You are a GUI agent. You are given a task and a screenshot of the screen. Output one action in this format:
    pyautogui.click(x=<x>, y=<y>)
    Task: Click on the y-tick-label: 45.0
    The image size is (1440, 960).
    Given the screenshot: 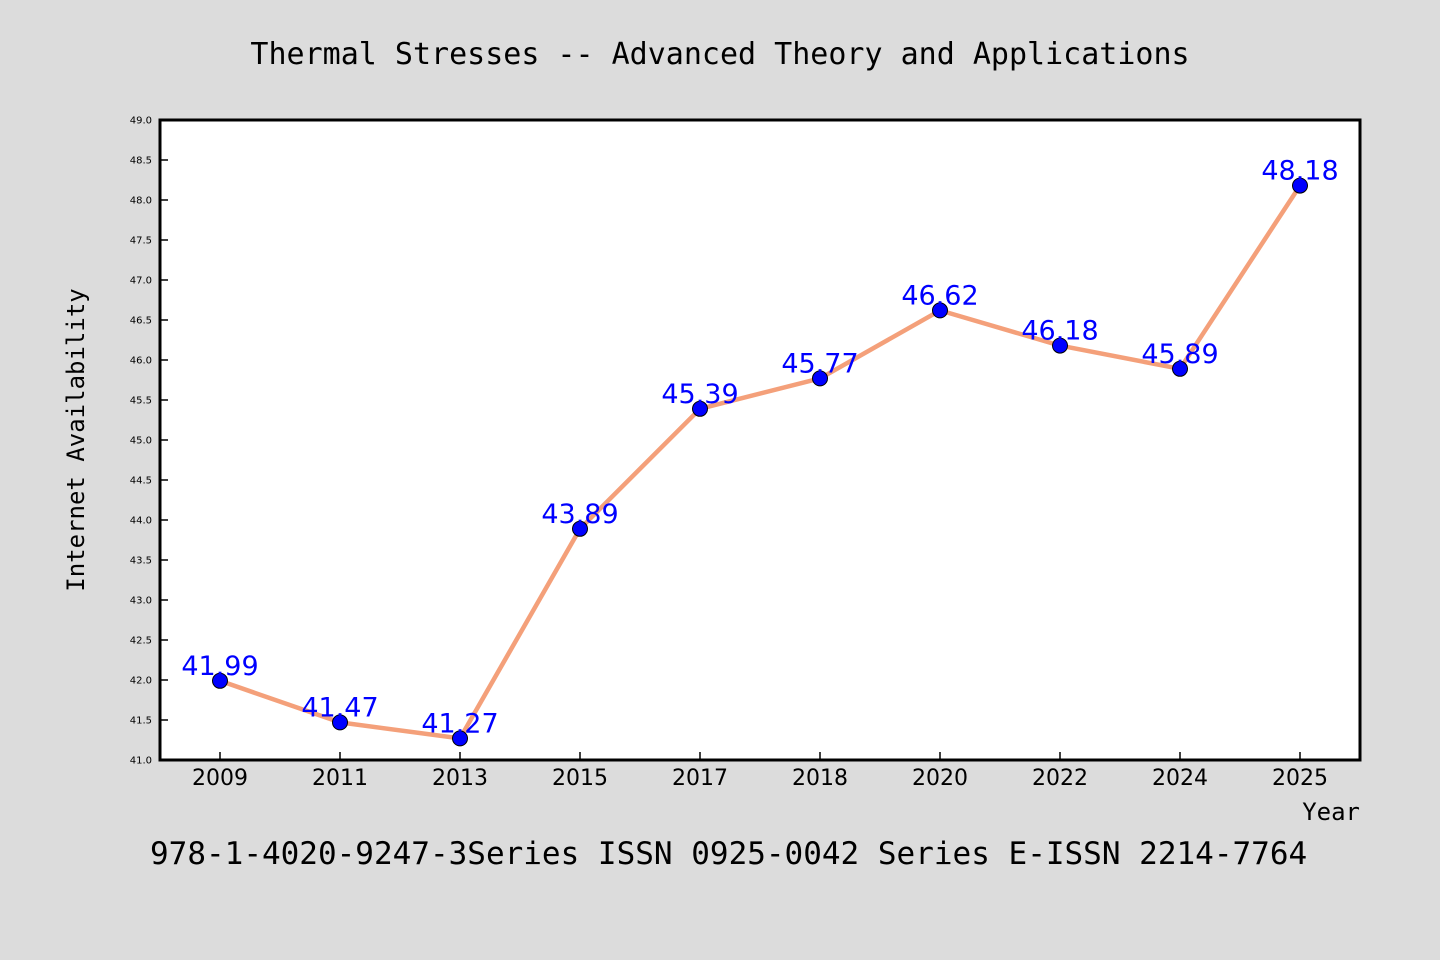 What is the action you would take?
    pyautogui.click(x=141, y=441)
    